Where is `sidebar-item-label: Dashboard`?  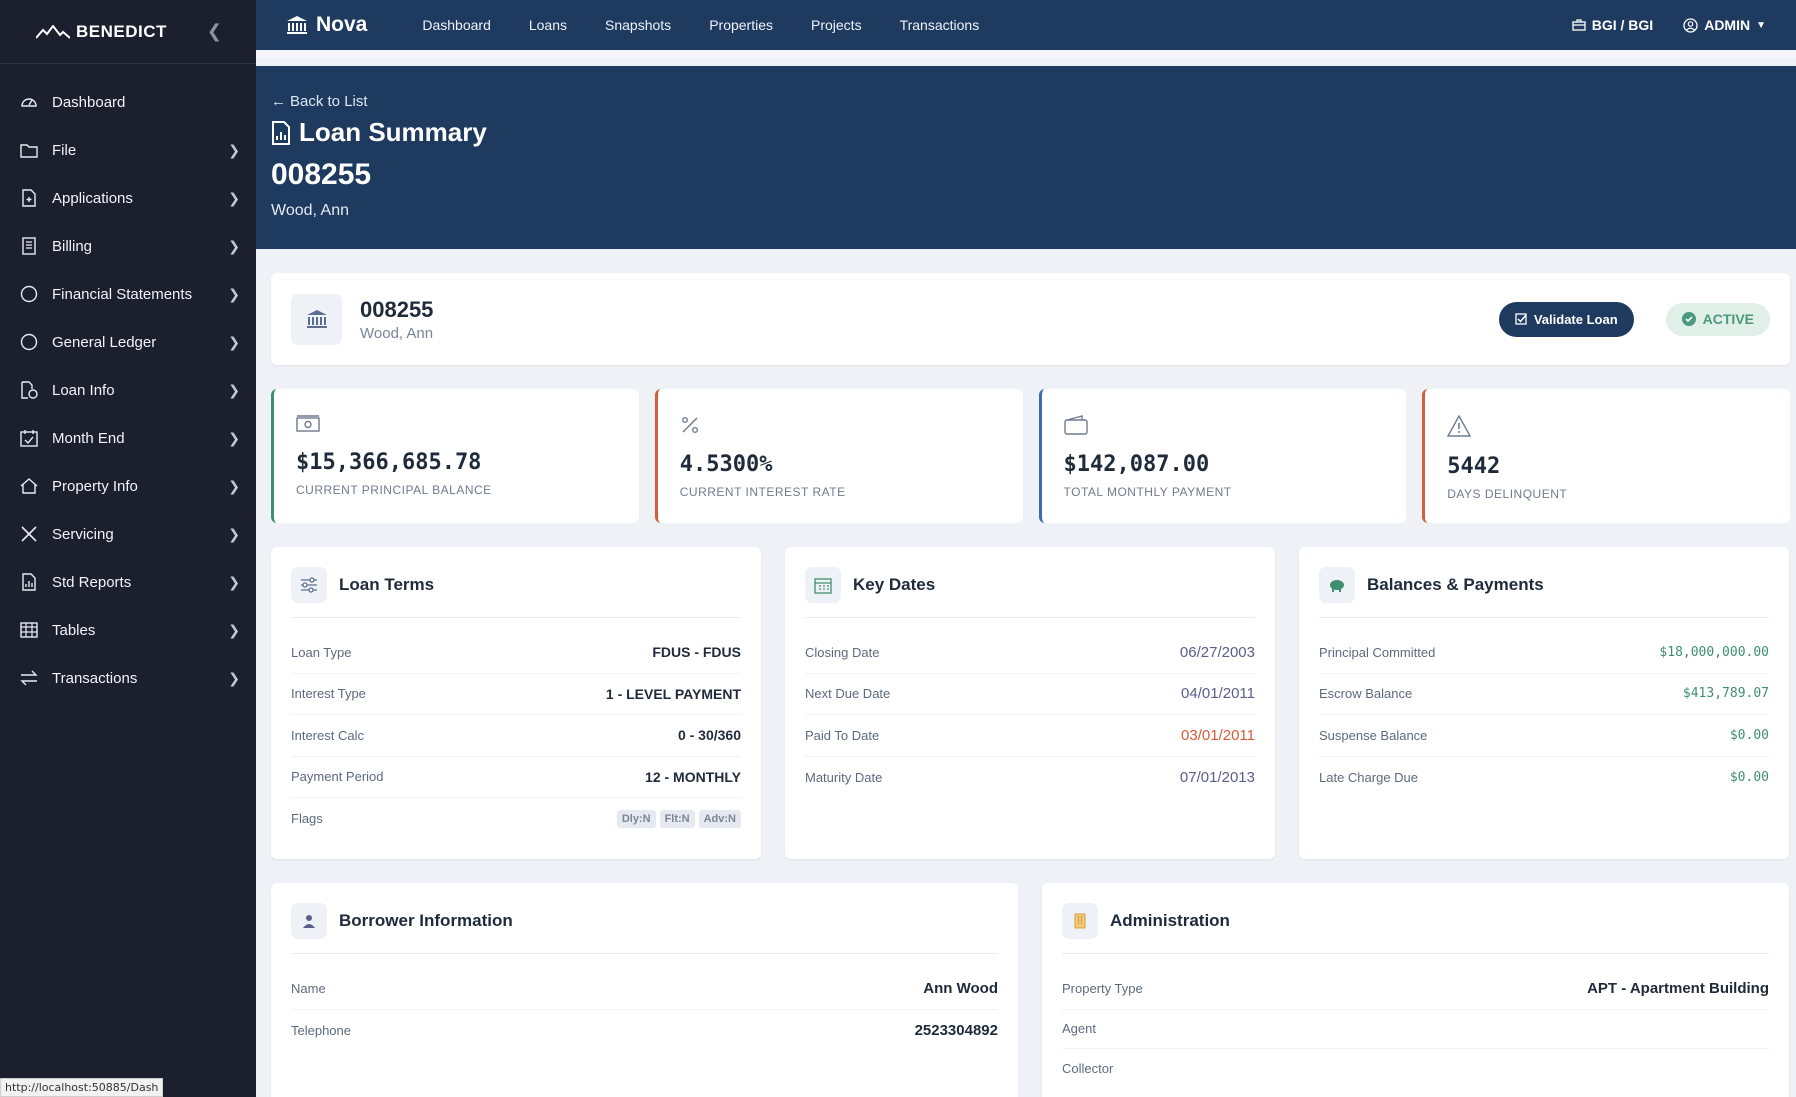
sidebar-item-label: Dashboard is located at coordinates (89, 102).